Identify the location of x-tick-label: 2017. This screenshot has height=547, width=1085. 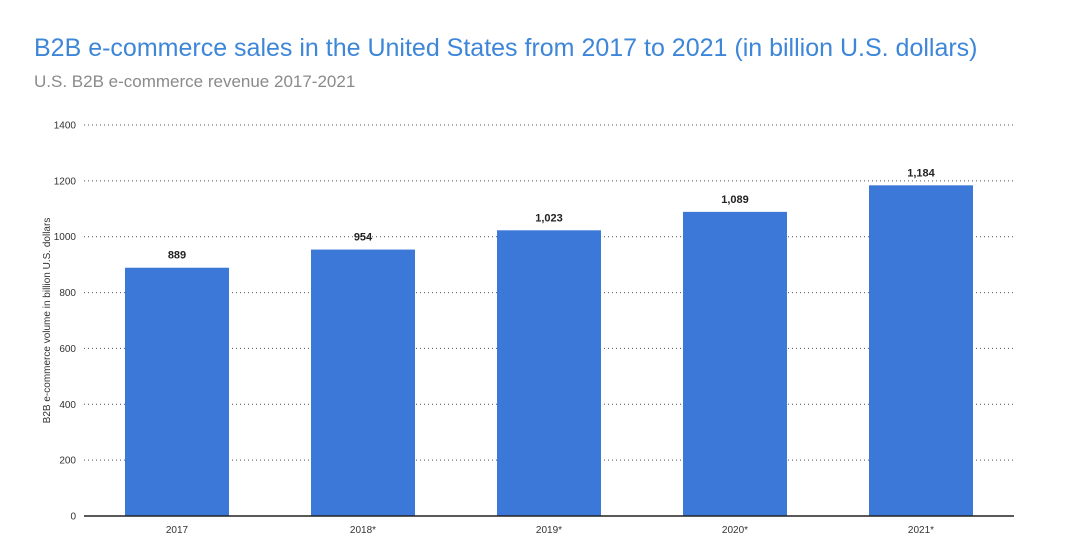
(177, 530).